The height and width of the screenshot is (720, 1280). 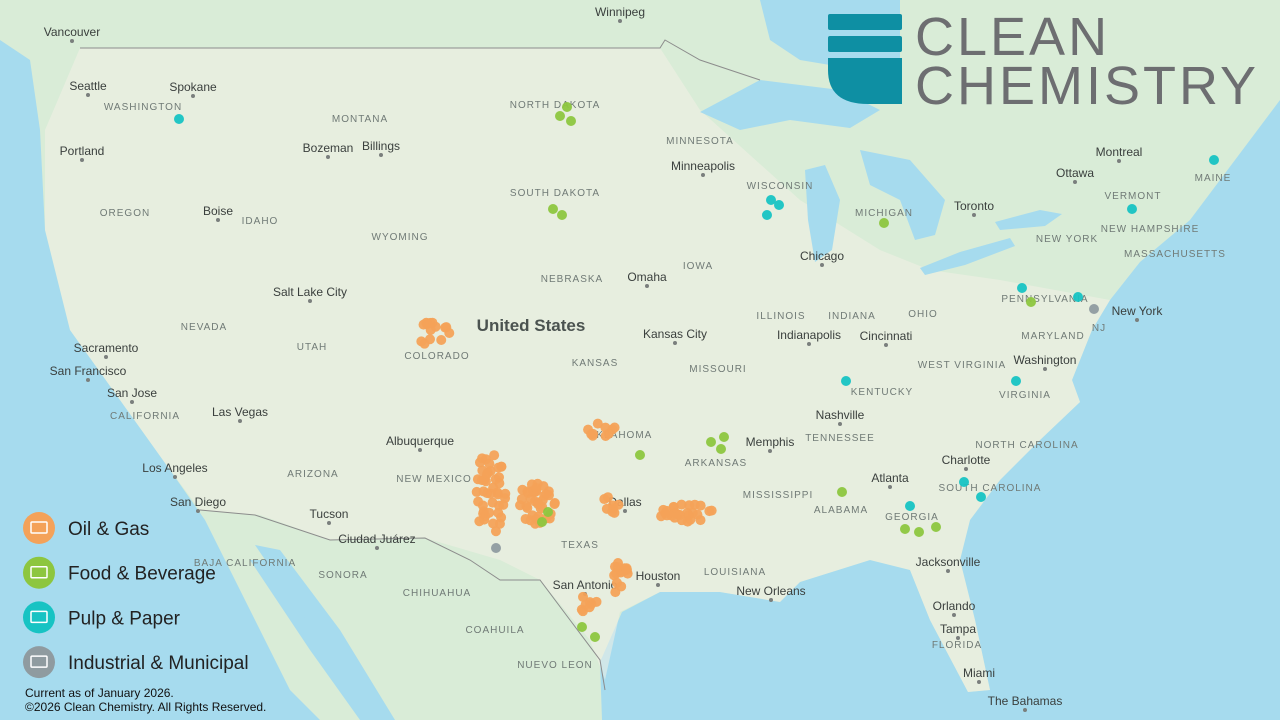 I want to click on city-label: Las Vegas, so click(x=240, y=412).